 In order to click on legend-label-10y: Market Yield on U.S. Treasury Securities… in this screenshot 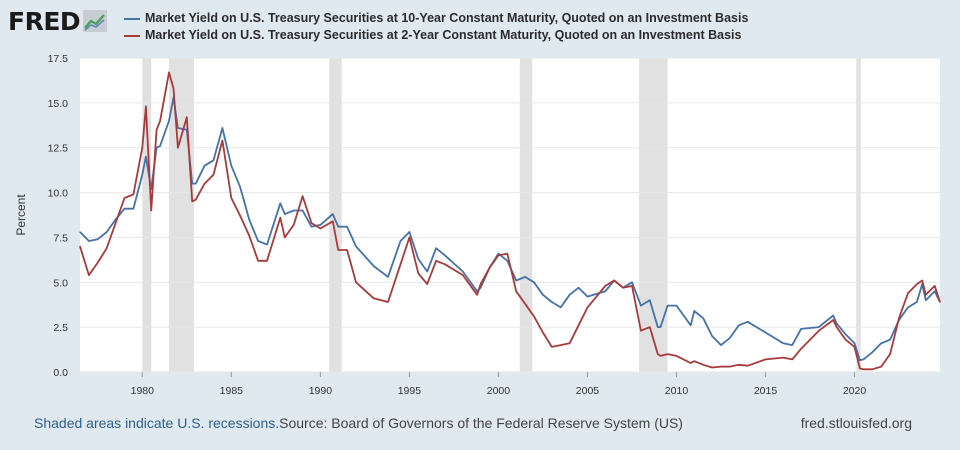, I will do `click(447, 18)`.